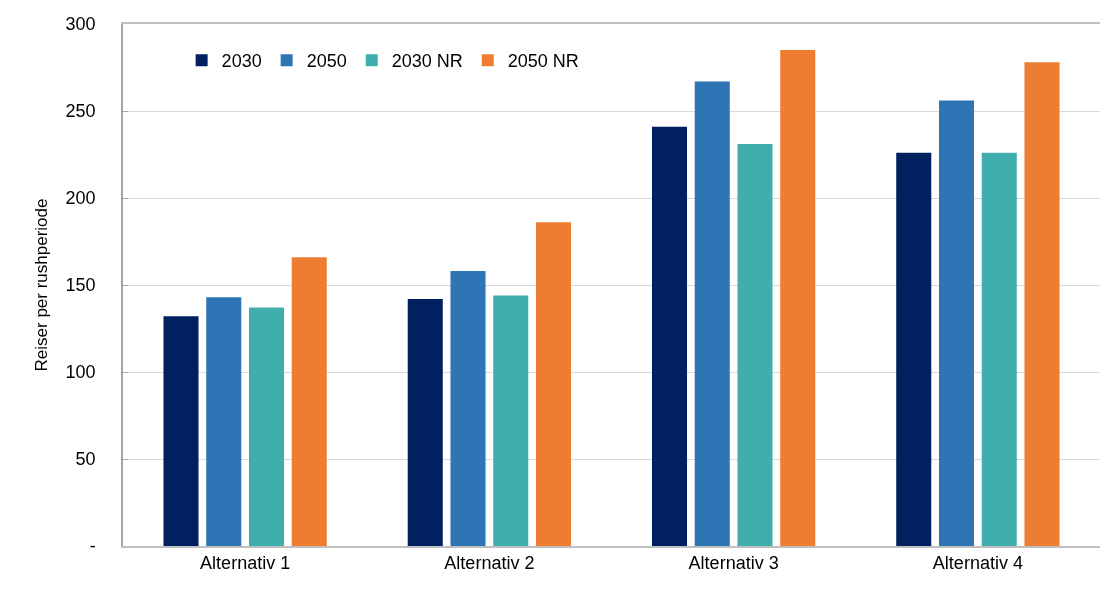  Describe the element at coordinates (543, 61) in the screenshot. I see `legend-label: 2050 NR` at that location.